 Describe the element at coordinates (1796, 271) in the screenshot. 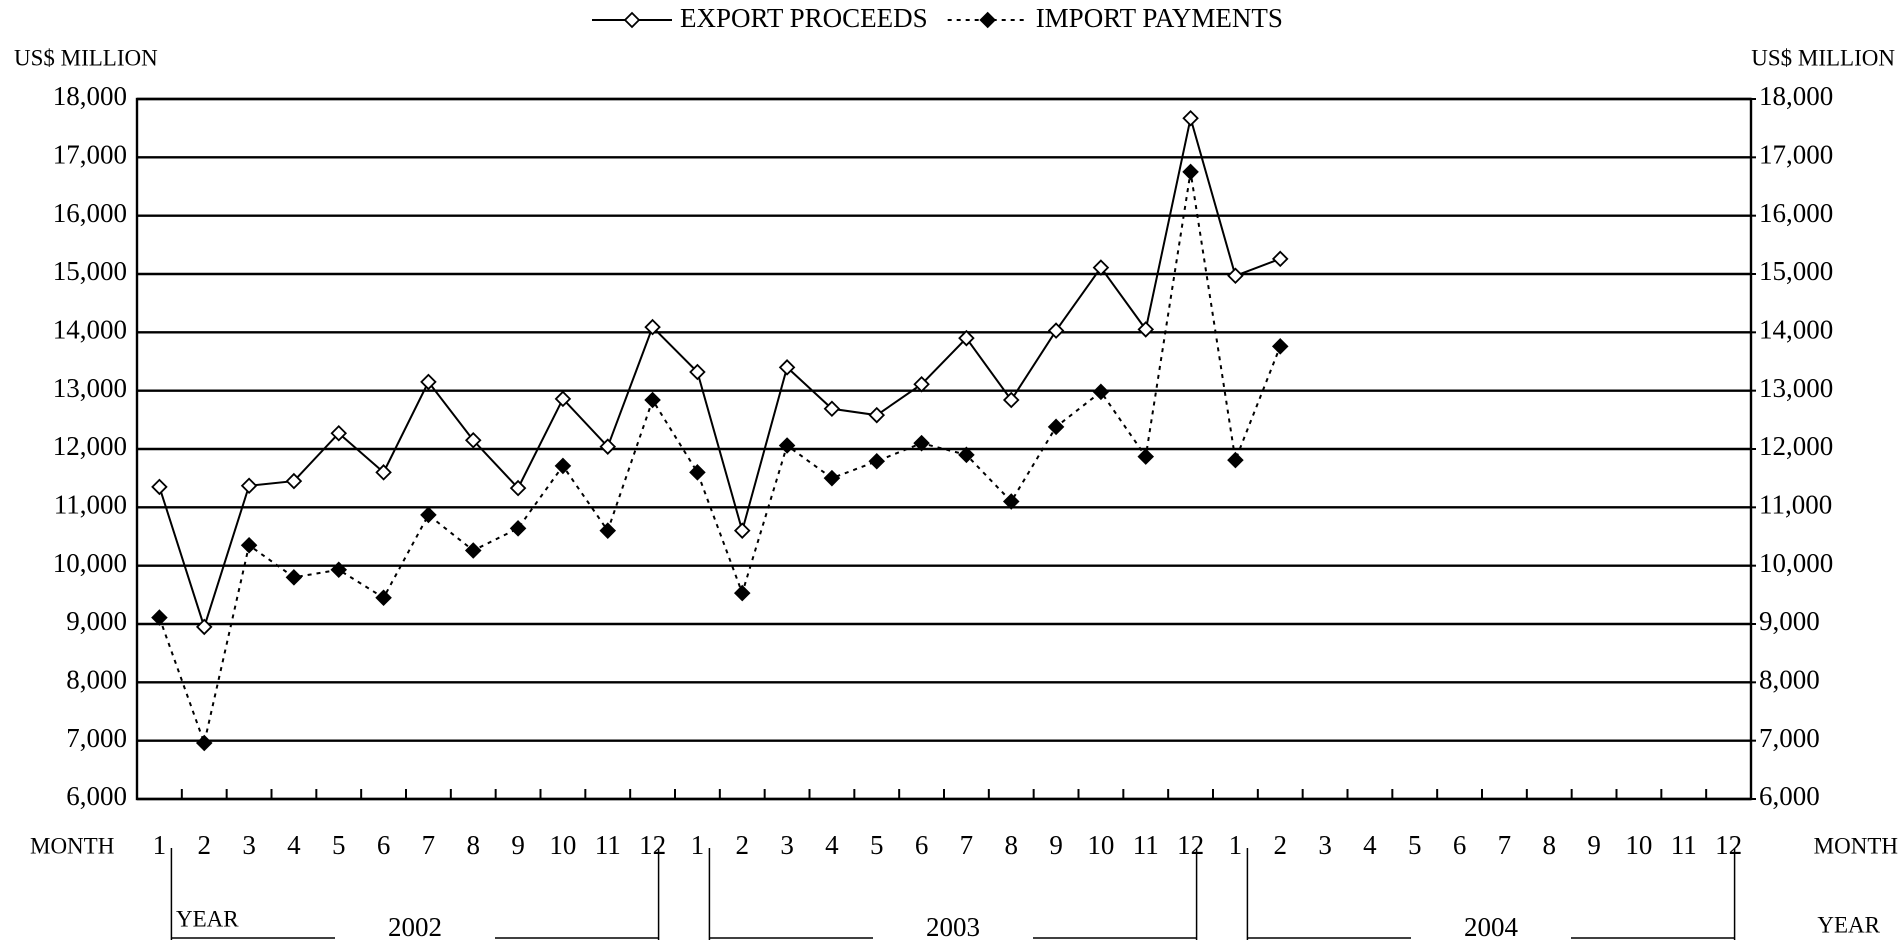

I see `y2-tick-label: 15,000` at that location.